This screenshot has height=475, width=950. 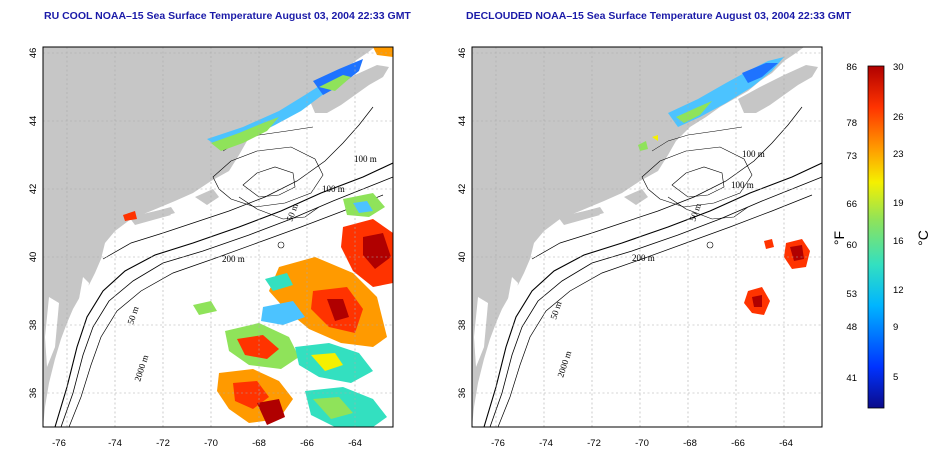 I want to click on left-lon-tick: -64, so click(x=355, y=443).